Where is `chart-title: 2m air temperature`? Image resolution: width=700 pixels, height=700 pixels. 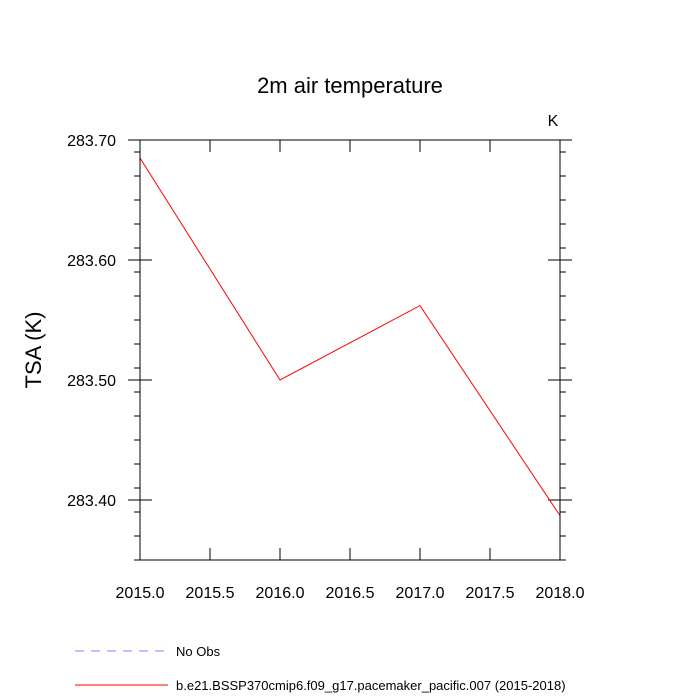 chart-title: 2m air temperature is located at coordinates (350, 85).